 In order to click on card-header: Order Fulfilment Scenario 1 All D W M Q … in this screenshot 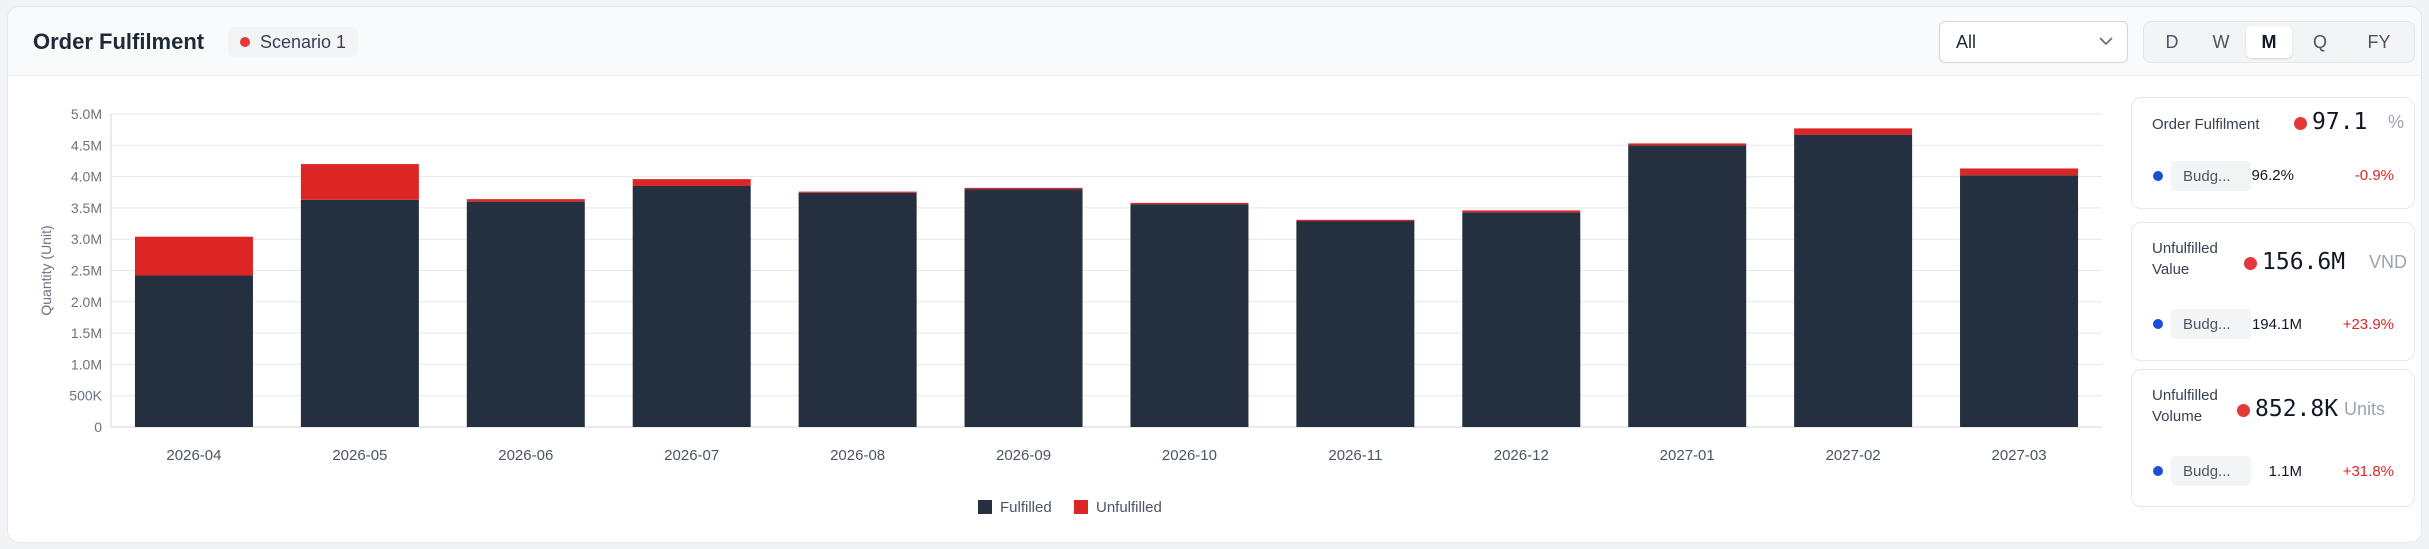, I will do `click(1214, 41)`.